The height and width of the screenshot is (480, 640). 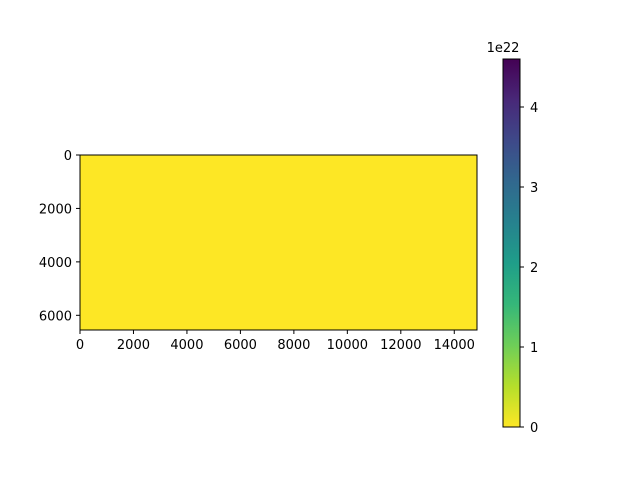 What do you see at coordinates (347, 345) in the screenshot?
I see `x-tick-label: 10000` at bounding box center [347, 345].